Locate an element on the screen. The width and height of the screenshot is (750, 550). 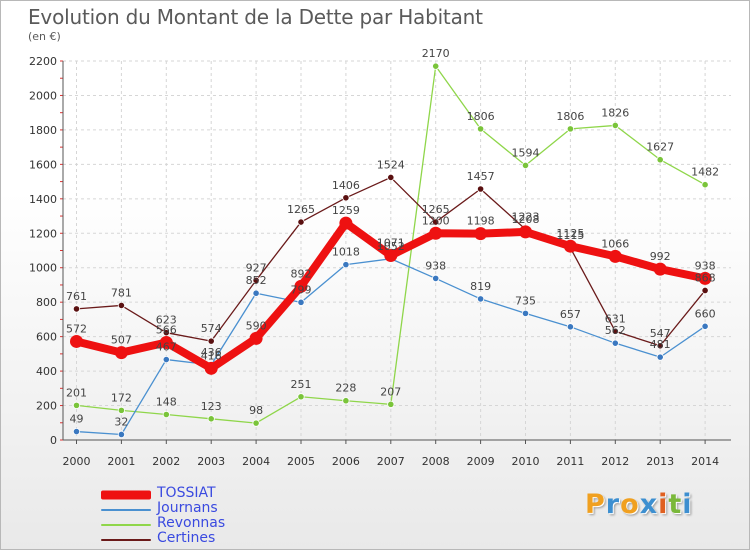
data-label-journans: 799 is located at coordinates (301, 289).